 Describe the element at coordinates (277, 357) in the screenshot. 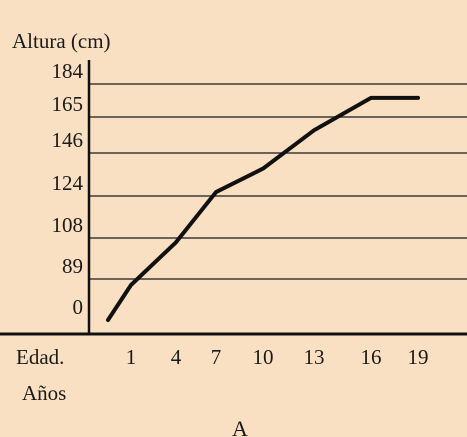

I see `x-tick-labels: 1 4 7 10 13 16 19` at that location.